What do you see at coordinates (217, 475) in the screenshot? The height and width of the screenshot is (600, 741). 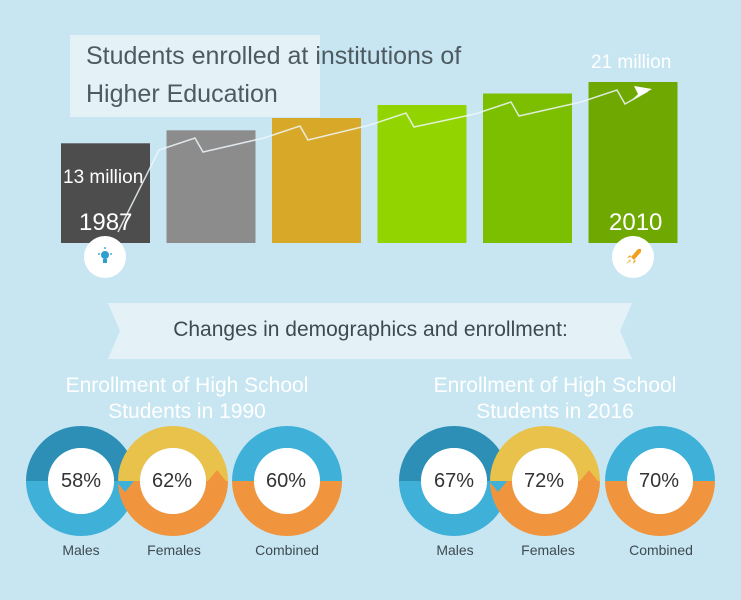 I see `arrow-up-icon-1990` at bounding box center [217, 475].